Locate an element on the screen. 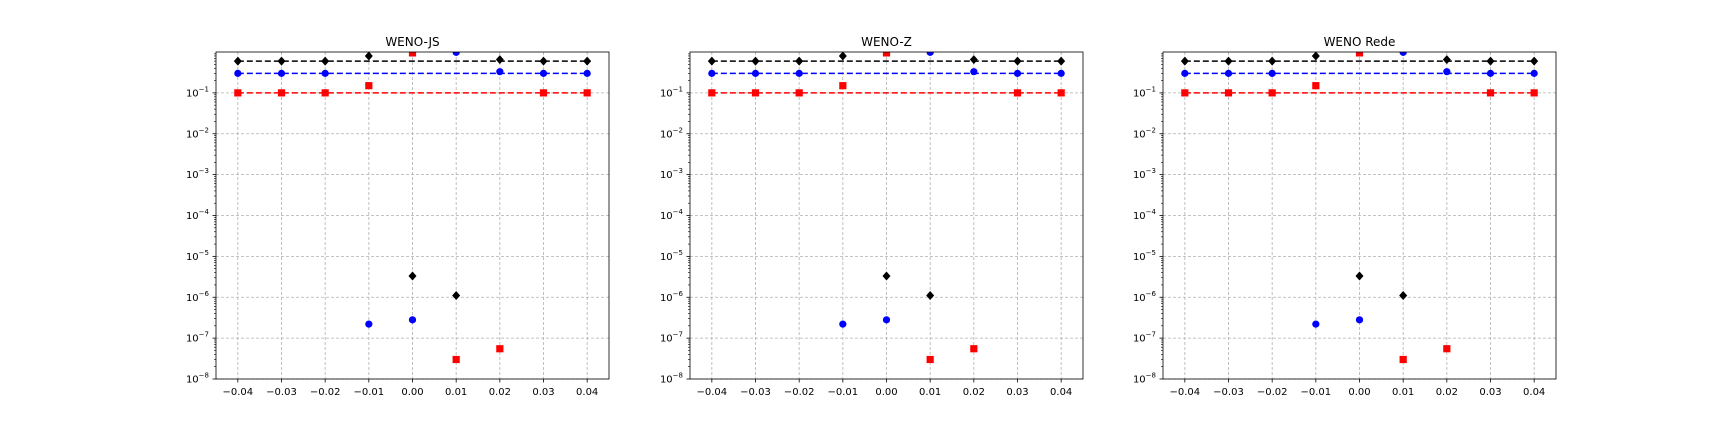  chart-title: WENO Rede is located at coordinates (1360, 42).